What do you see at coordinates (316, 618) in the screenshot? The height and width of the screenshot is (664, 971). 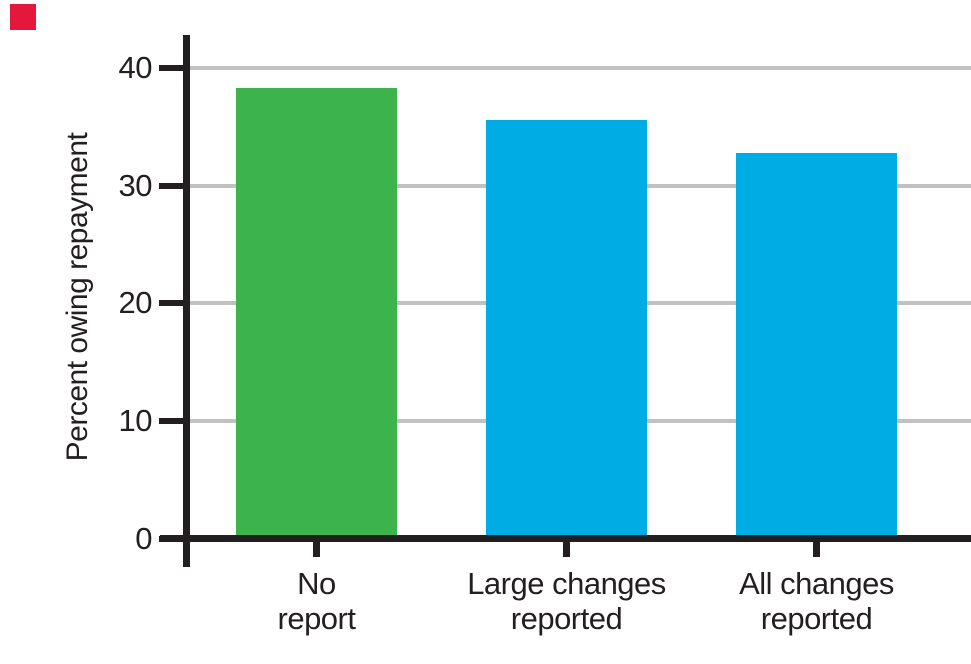 I see `x-category-label-0-line-1: report` at bounding box center [316, 618].